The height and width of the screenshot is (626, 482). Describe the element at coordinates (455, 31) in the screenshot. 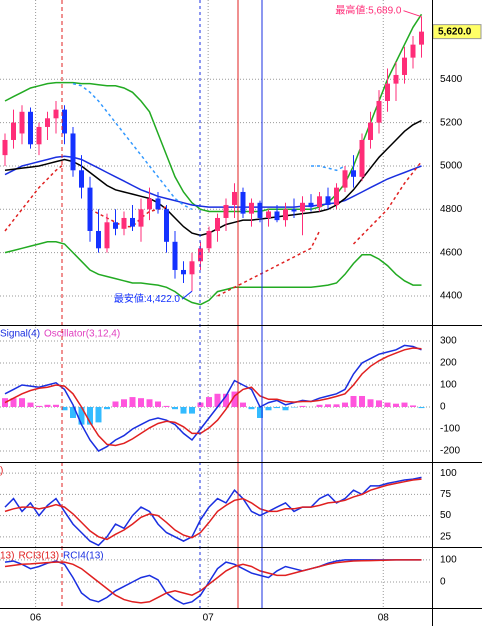

I see `last-price-label: 5,620.0` at that location.